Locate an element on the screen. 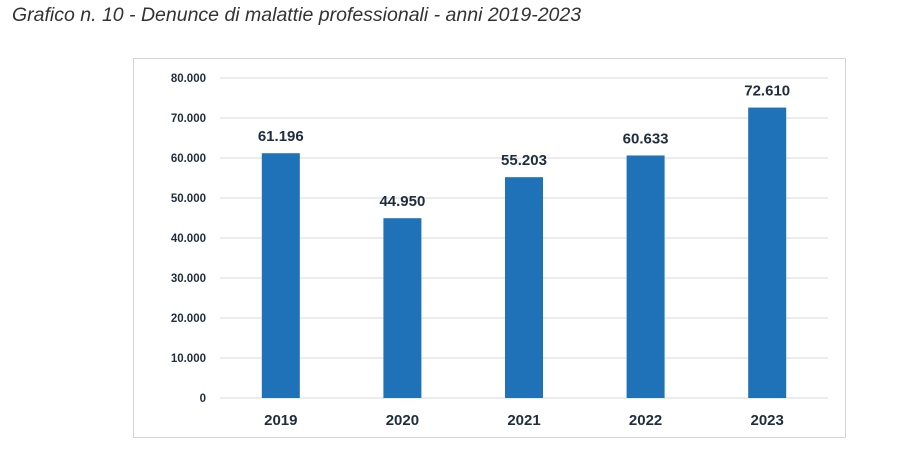  x-category-label: 2023 is located at coordinates (767, 420).